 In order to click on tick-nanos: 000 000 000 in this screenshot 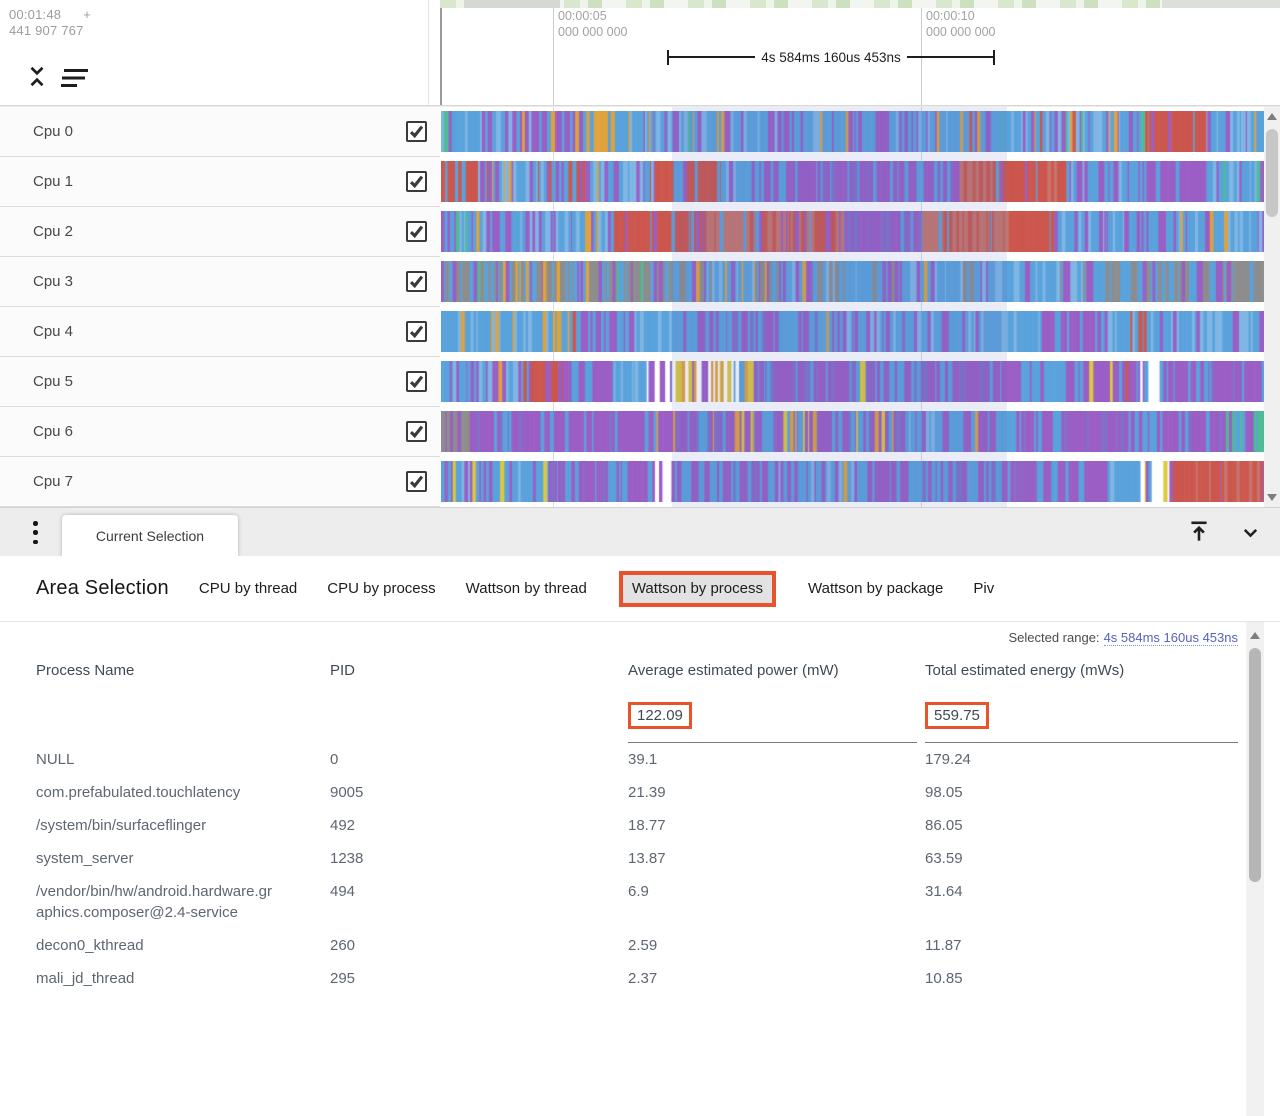, I will do `click(961, 32)`.